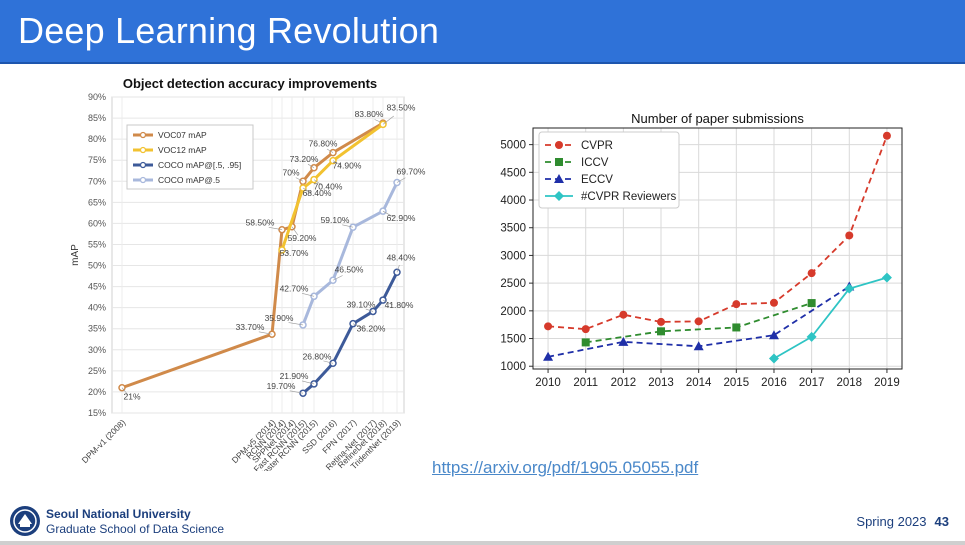 This screenshot has width=965, height=545. What do you see at coordinates (513, 146) in the screenshot?
I see `chart2-y-tick-label: 5000` at bounding box center [513, 146].